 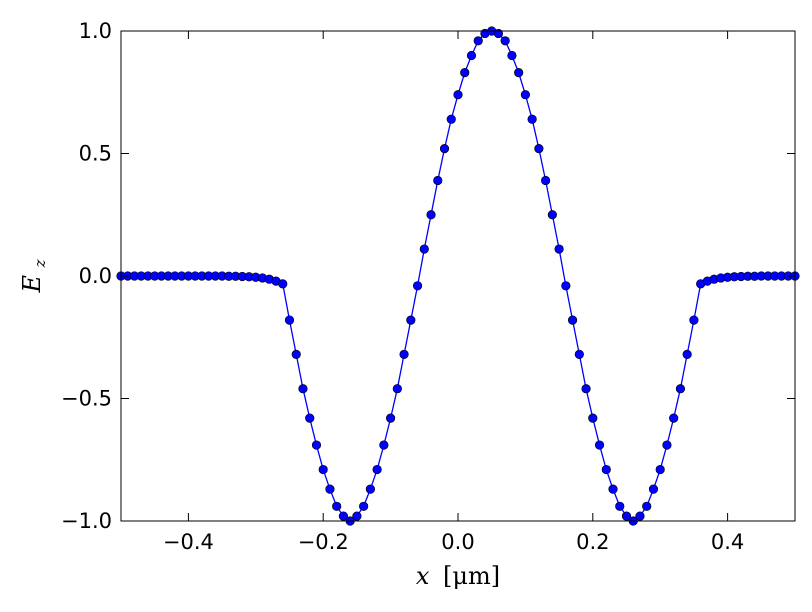 I want to click on x-axis-label: x [μm], so click(x=458, y=576).